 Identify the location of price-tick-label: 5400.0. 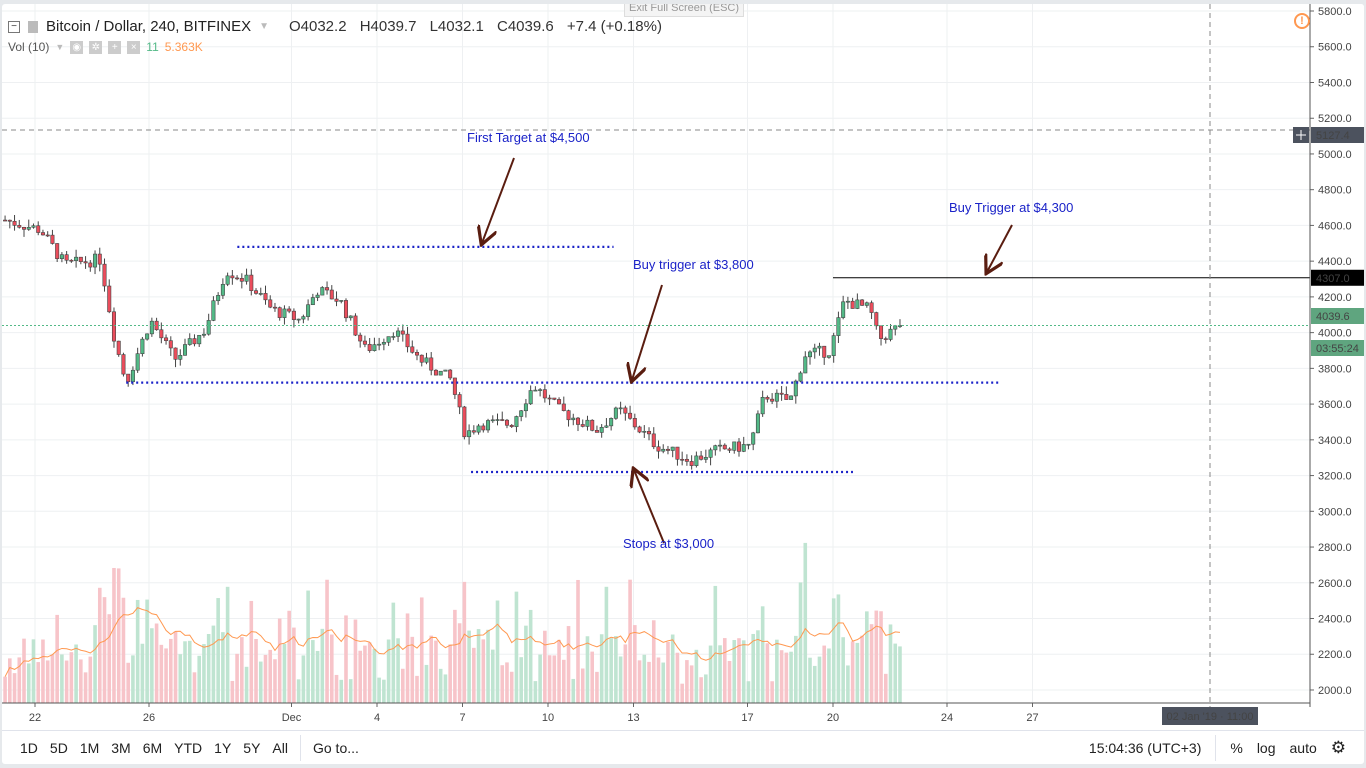
(1335, 83).